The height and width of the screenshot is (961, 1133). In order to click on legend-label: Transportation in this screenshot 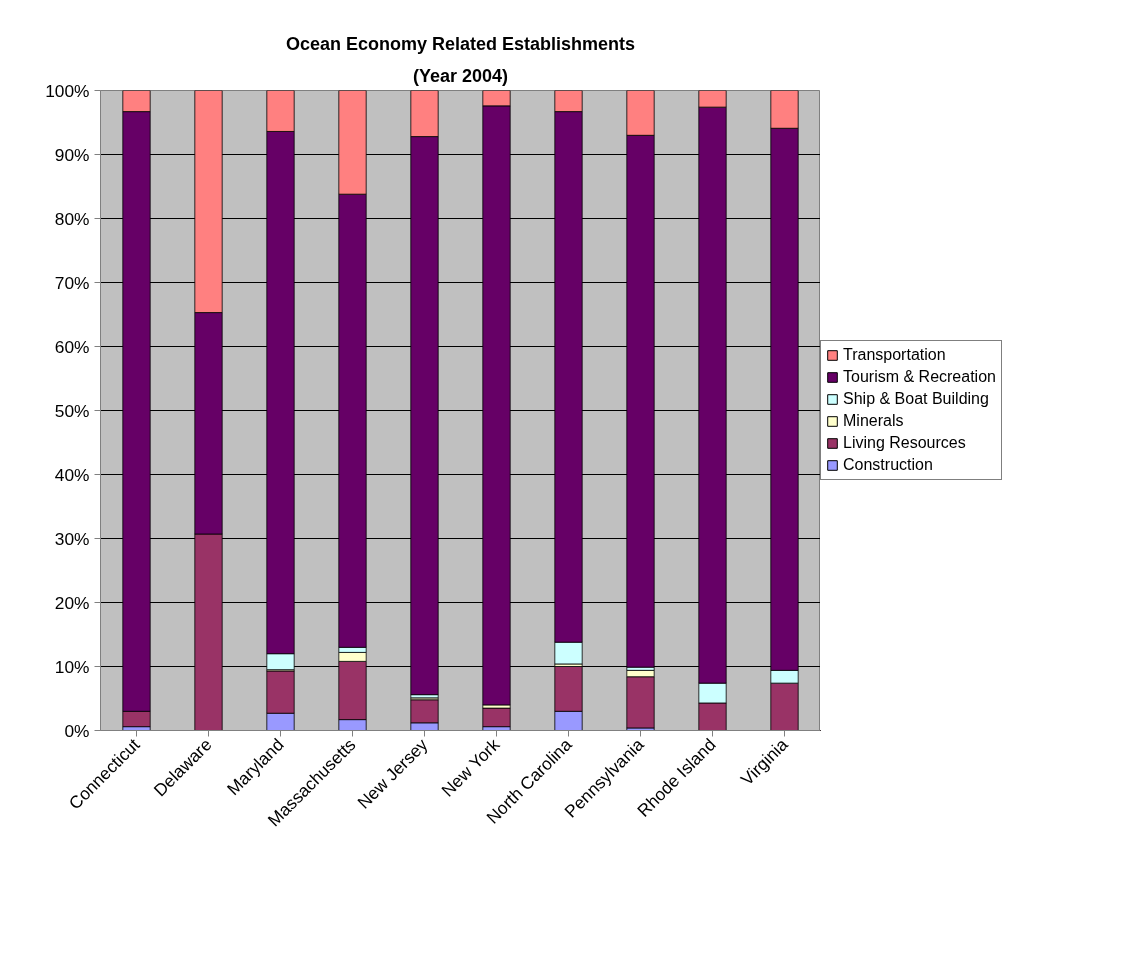, I will do `click(894, 355)`.